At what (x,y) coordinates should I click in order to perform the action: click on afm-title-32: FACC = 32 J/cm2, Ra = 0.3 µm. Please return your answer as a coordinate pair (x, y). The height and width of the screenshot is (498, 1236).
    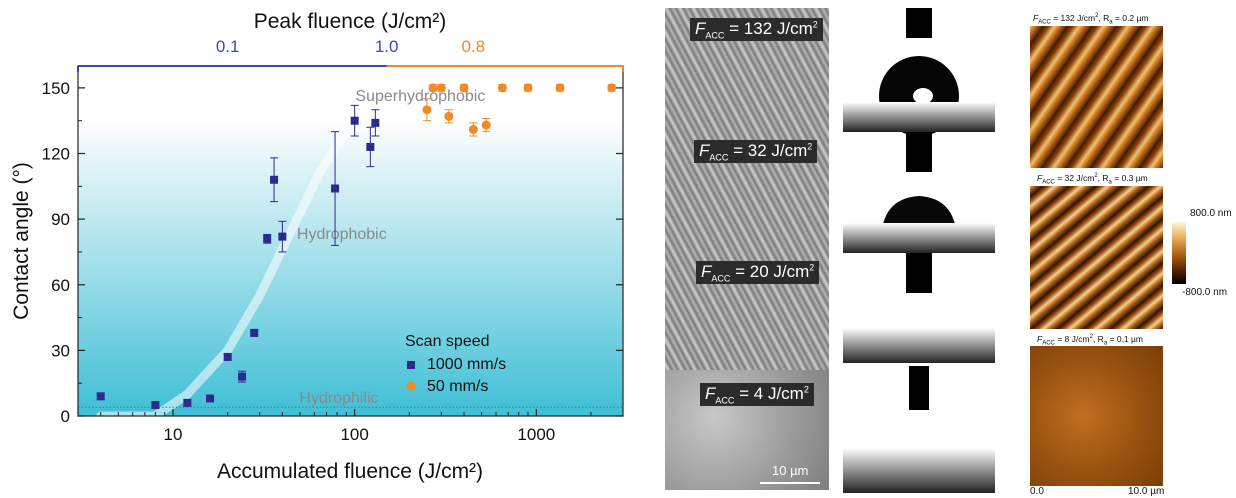
    Looking at the image, I should click on (1092, 179).